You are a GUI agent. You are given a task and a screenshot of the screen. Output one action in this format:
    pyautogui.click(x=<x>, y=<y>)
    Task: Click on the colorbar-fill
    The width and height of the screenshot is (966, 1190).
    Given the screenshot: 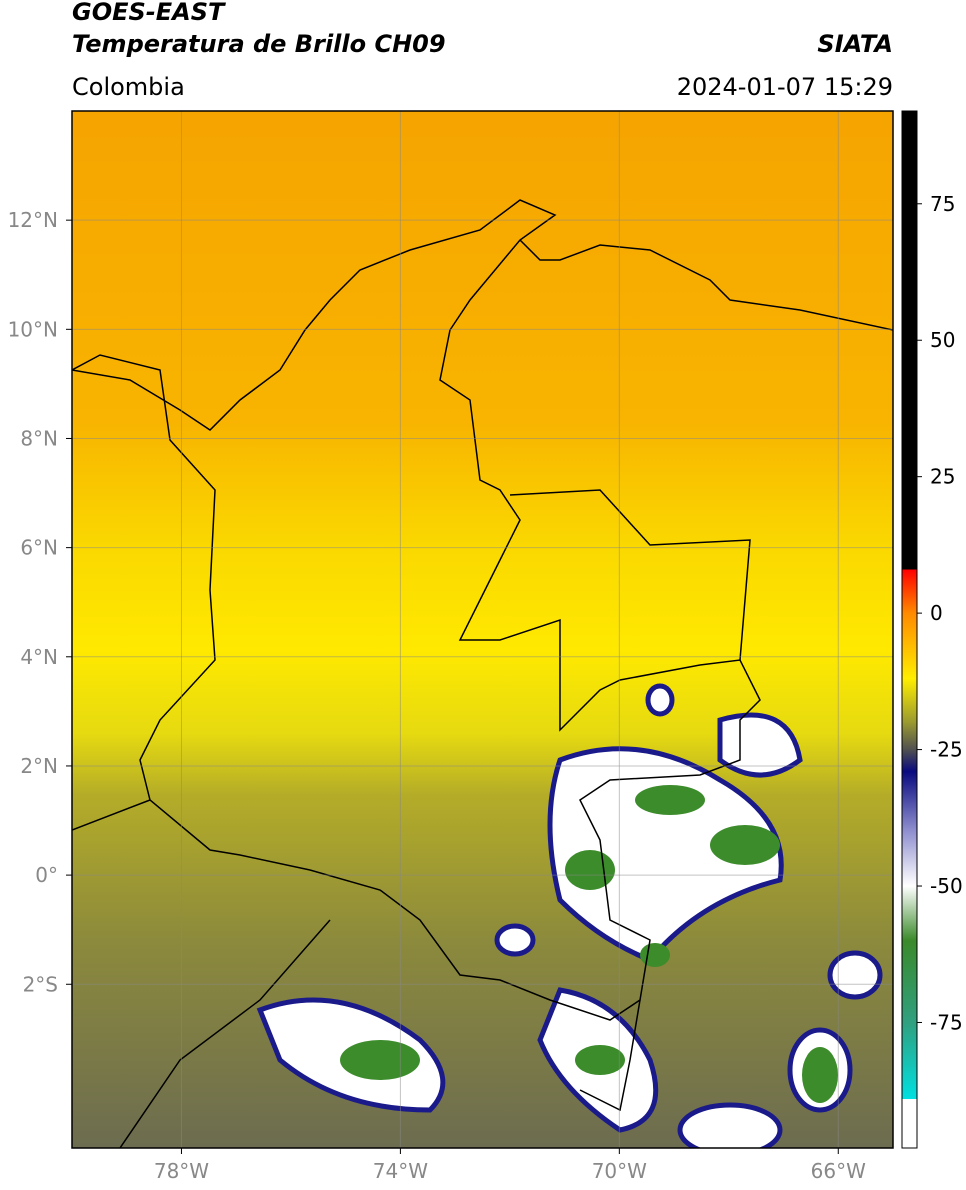 What is the action you would take?
    pyautogui.click(x=909, y=629)
    